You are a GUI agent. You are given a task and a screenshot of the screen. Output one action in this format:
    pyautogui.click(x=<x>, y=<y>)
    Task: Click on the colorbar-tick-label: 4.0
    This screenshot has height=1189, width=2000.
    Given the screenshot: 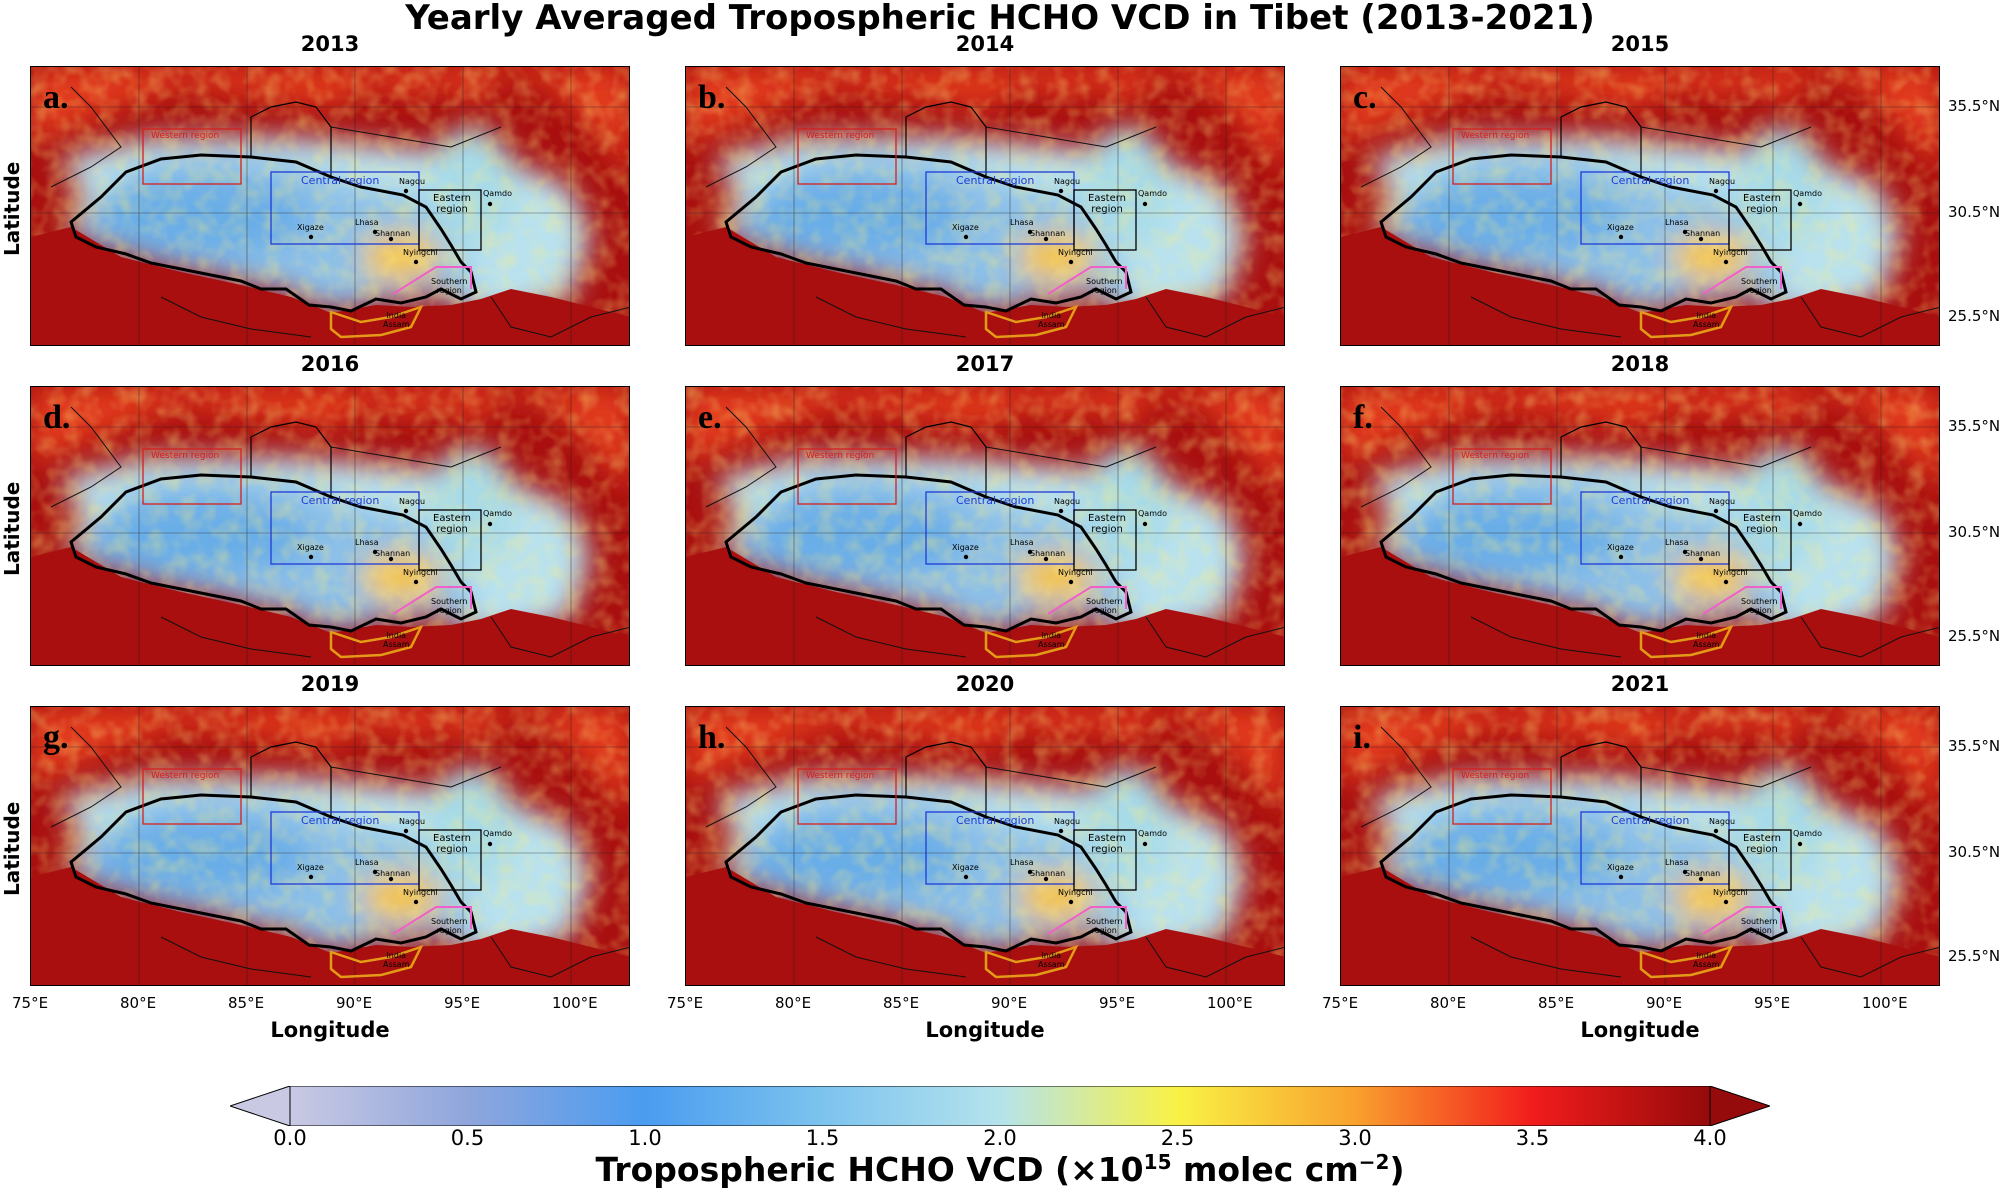 What is the action you would take?
    pyautogui.click(x=1710, y=1138)
    